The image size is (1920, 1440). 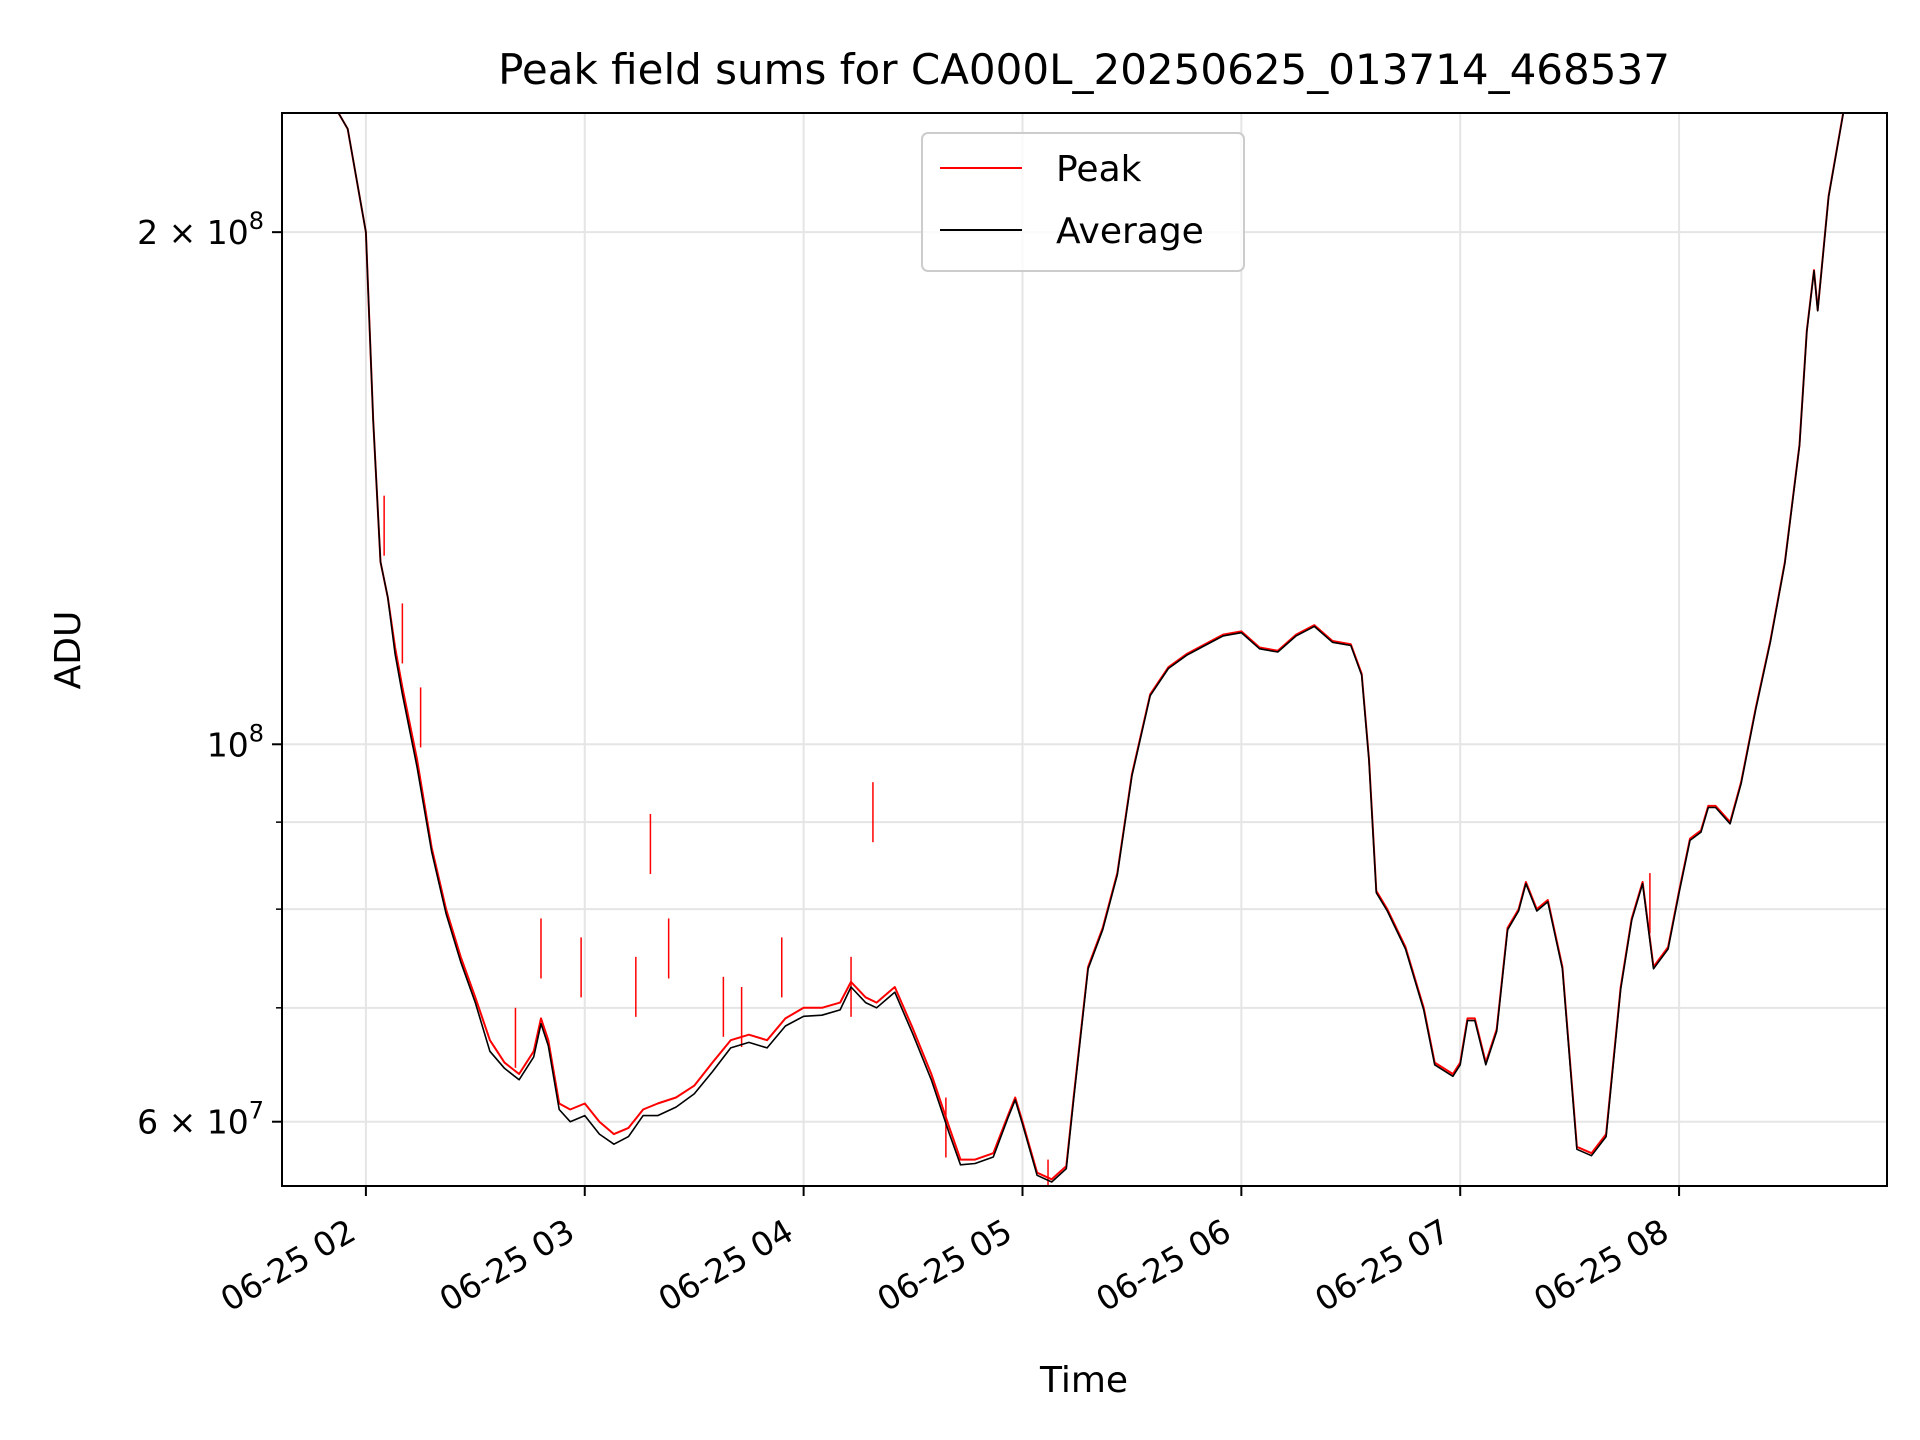 I want to click on y-tick-label: 2 × 108, so click(x=200, y=229).